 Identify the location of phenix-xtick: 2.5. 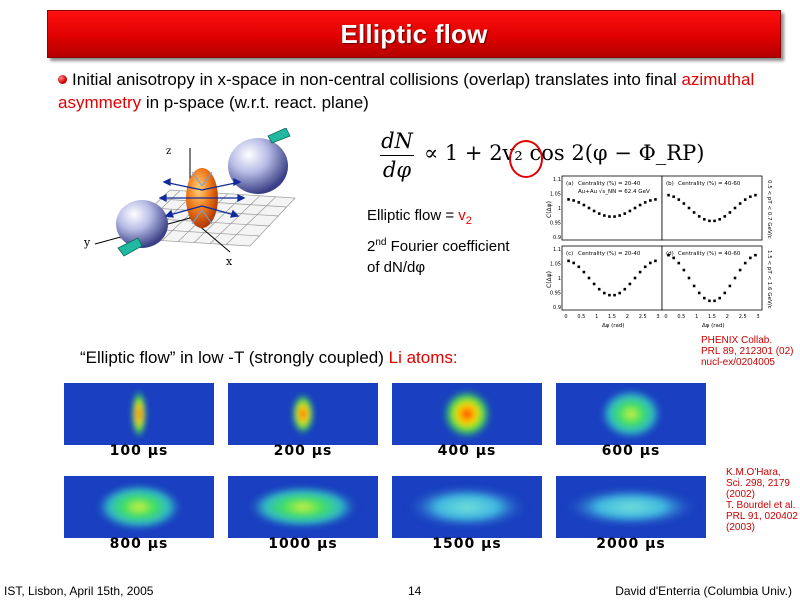
(643, 317).